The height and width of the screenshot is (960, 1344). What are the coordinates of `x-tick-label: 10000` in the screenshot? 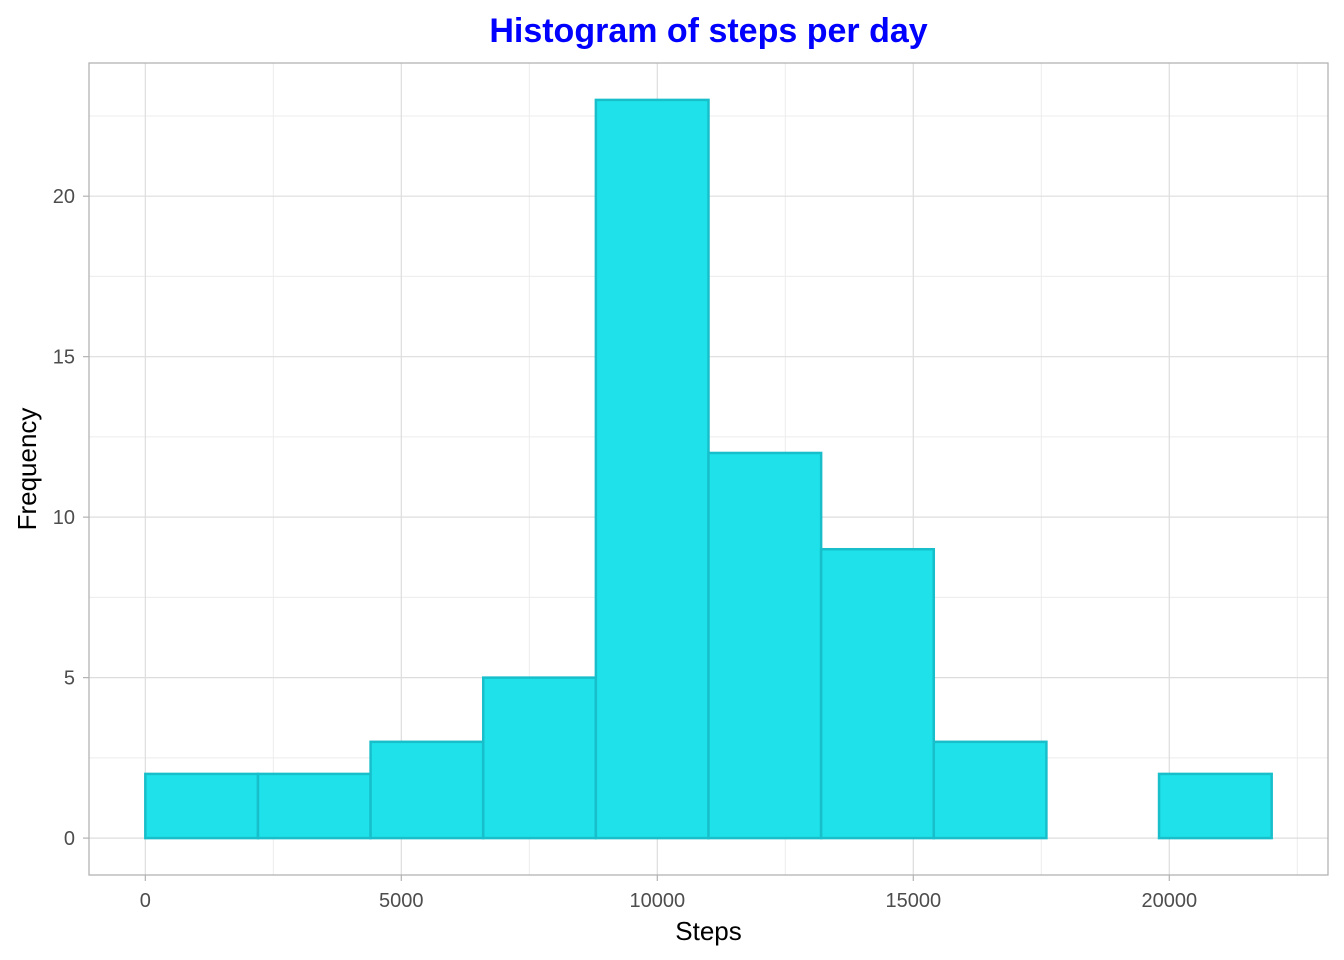 It's located at (657, 901).